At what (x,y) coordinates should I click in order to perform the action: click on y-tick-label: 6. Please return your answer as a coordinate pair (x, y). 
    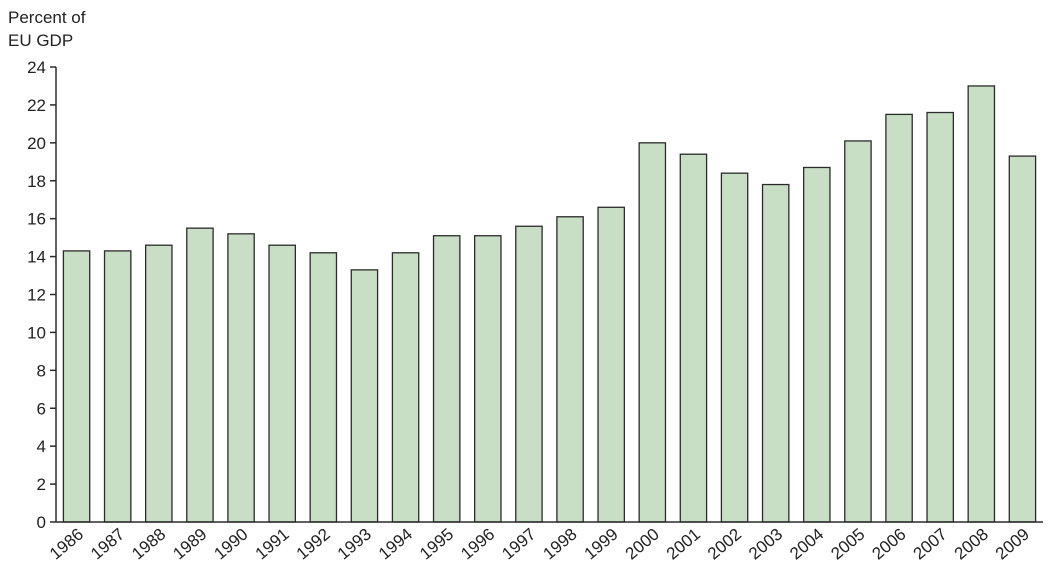
    Looking at the image, I should click on (41, 408).